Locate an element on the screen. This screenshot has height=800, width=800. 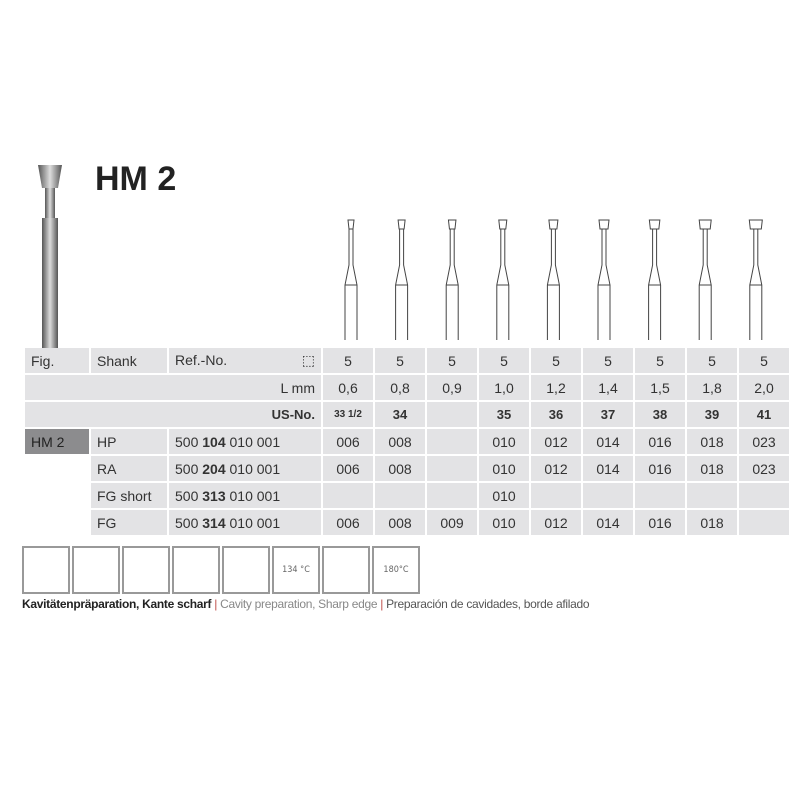
ultrasonic-icon is located at coordinates (346, 570).